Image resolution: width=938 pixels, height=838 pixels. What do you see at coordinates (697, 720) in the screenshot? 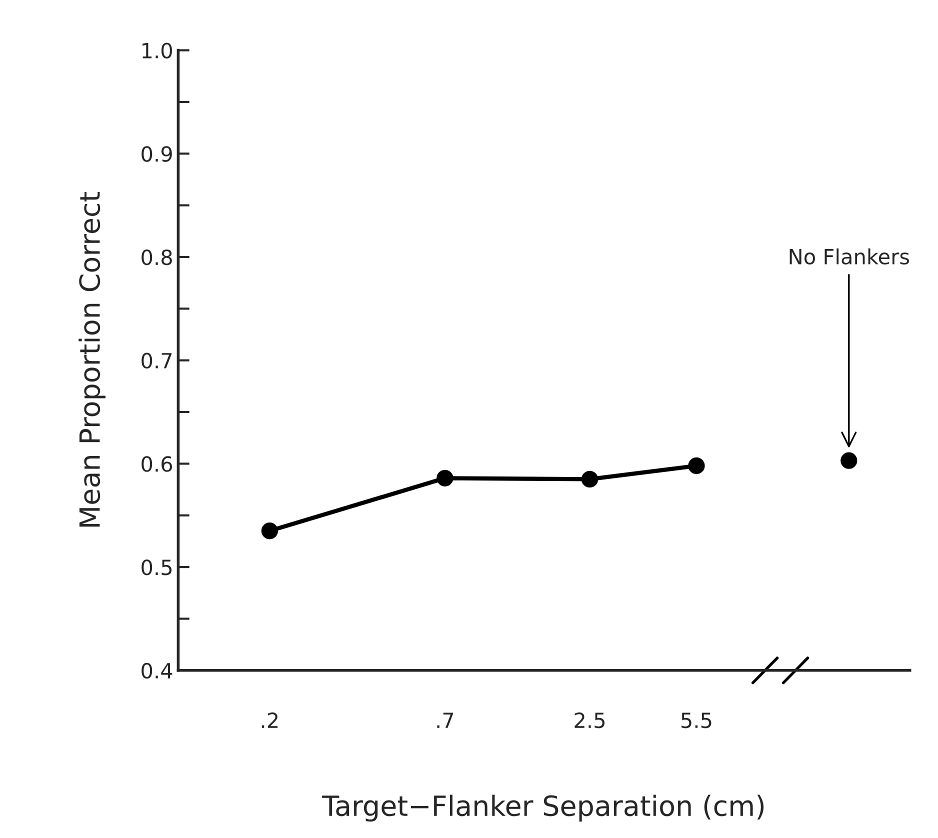
I see `x-tick-label: 5.5` at bounding box center [697, 720].